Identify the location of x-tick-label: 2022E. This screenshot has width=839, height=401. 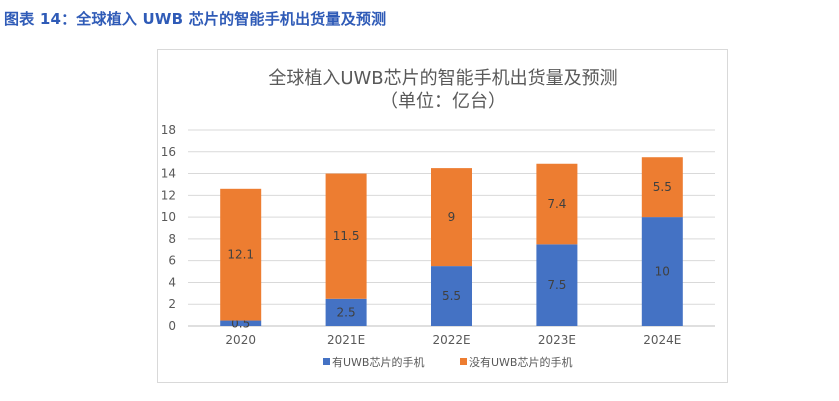
(451, 340).